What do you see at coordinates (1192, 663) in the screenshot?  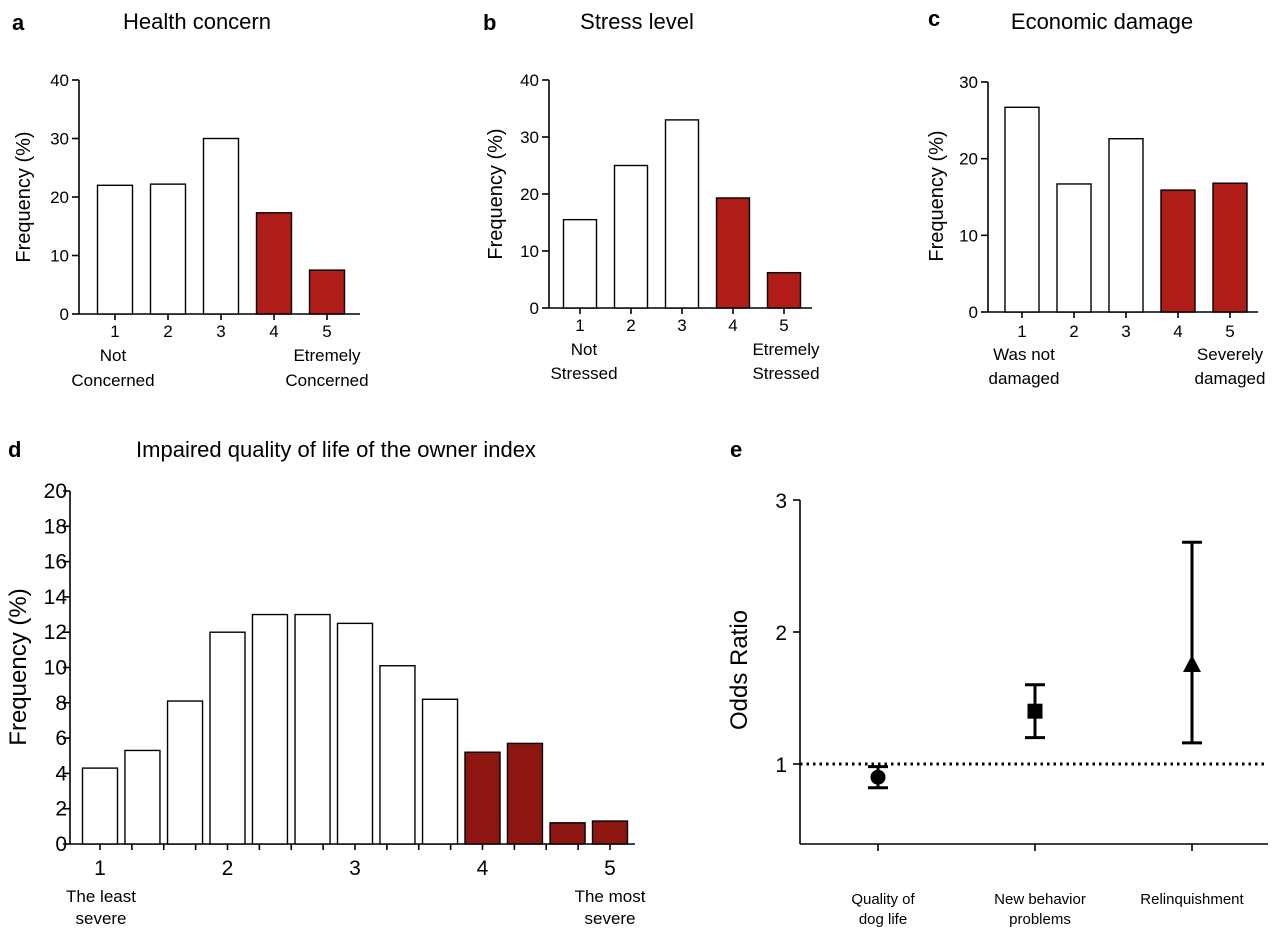 I see `chart-e-point-triangle` at bounding box center [1192, 663].